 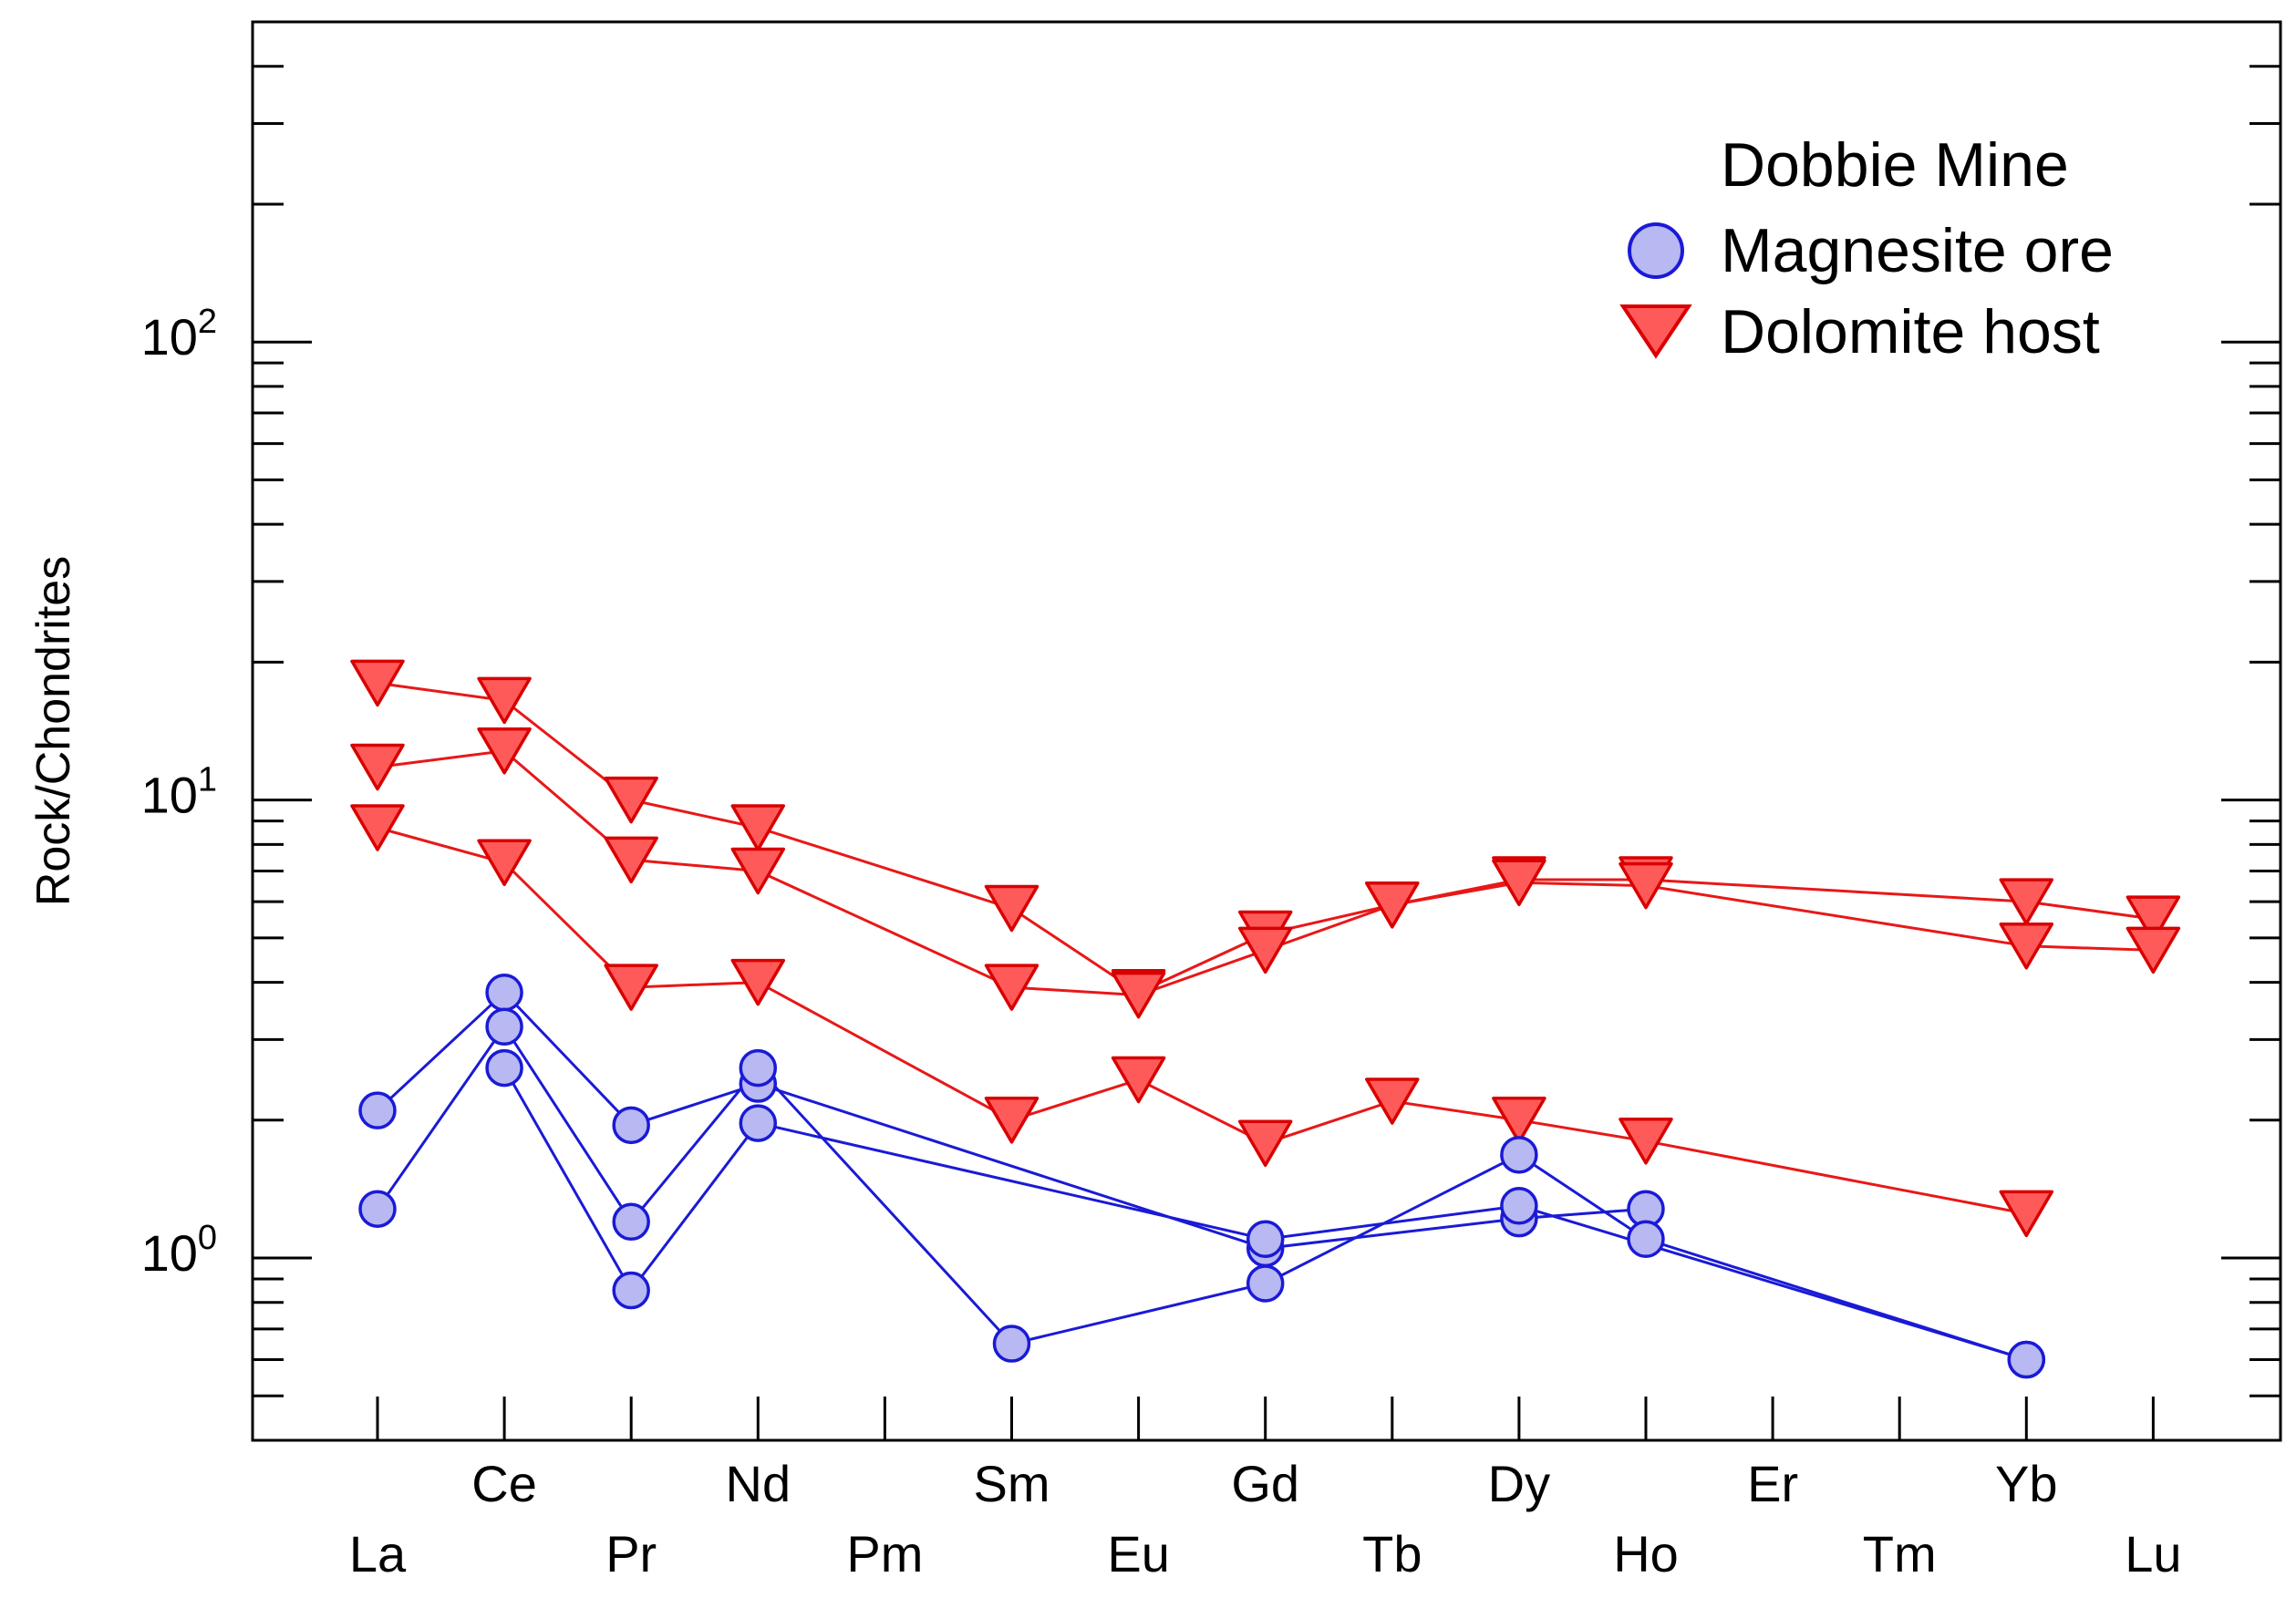 What do you see at coordinates (504, 1484) in the screenshot?
I see `x-tick-label: Ce` at bounding box center [504, 1484].